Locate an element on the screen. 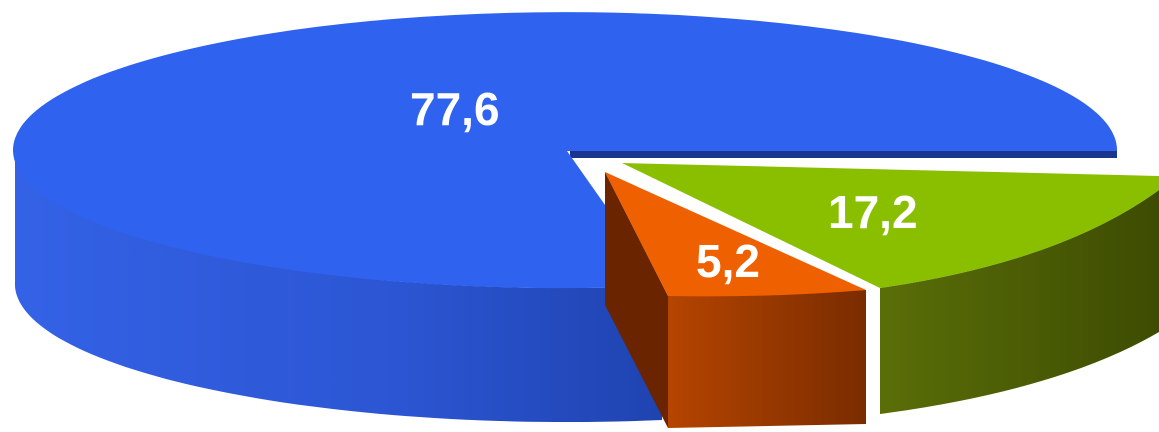  slice-17-2-top is located at coordinates (890, 225).